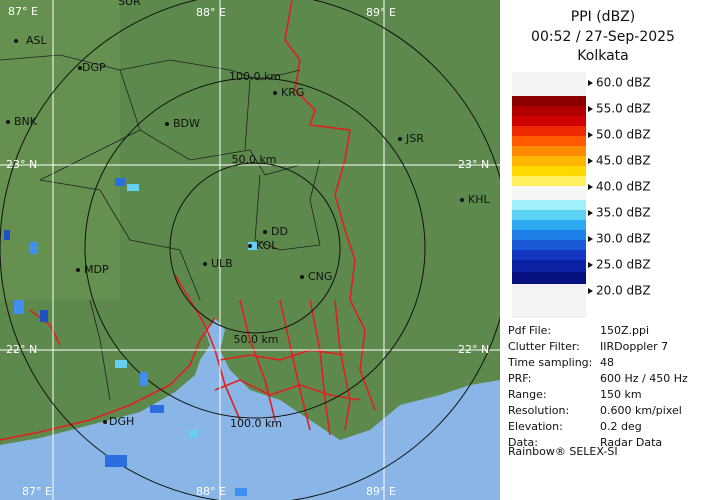 The width and height of the screenshot is (706, 500). Describe the element at coordinates (603, 17) in the screenshot. I see `title: PPI (dBZ)` at that location.